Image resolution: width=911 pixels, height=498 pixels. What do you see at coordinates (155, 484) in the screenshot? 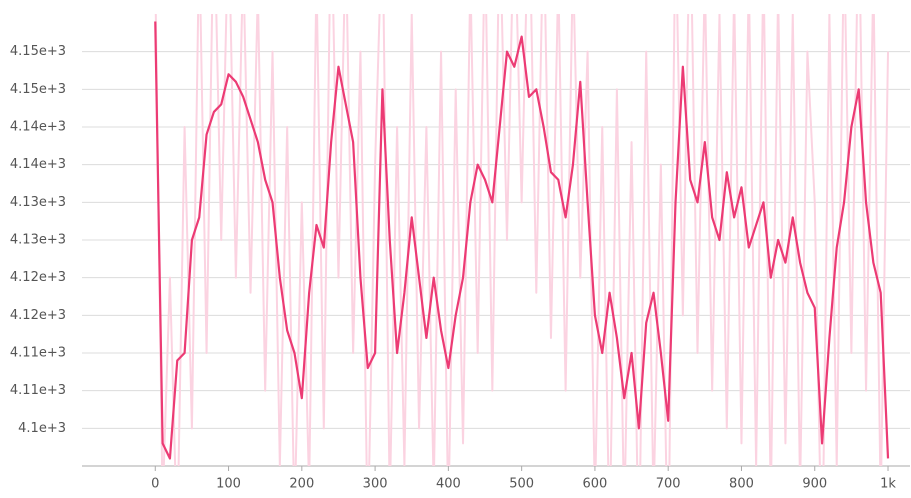
I see `x-tick-label: 0` at bounding box center [155, 484].